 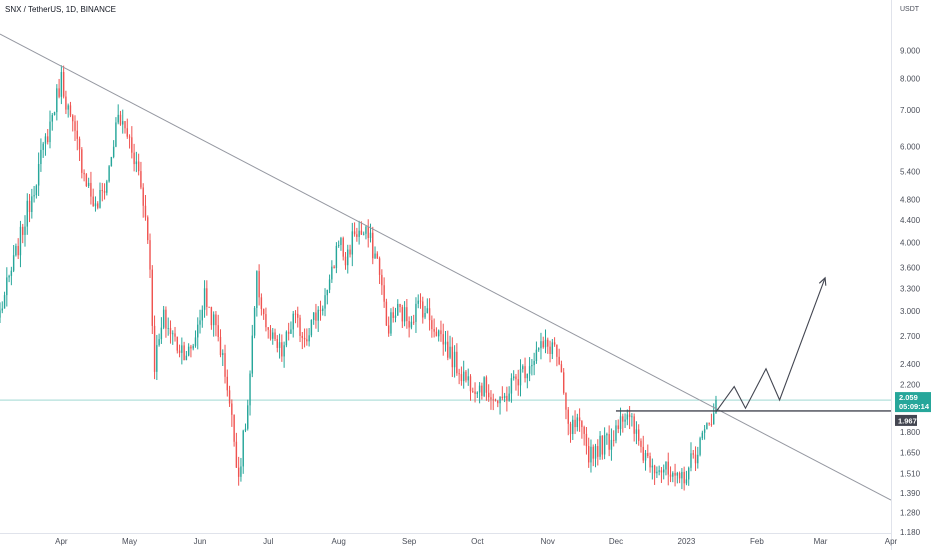 I want to click on y-tick-label: 6.000, so click(x=910, y=147).